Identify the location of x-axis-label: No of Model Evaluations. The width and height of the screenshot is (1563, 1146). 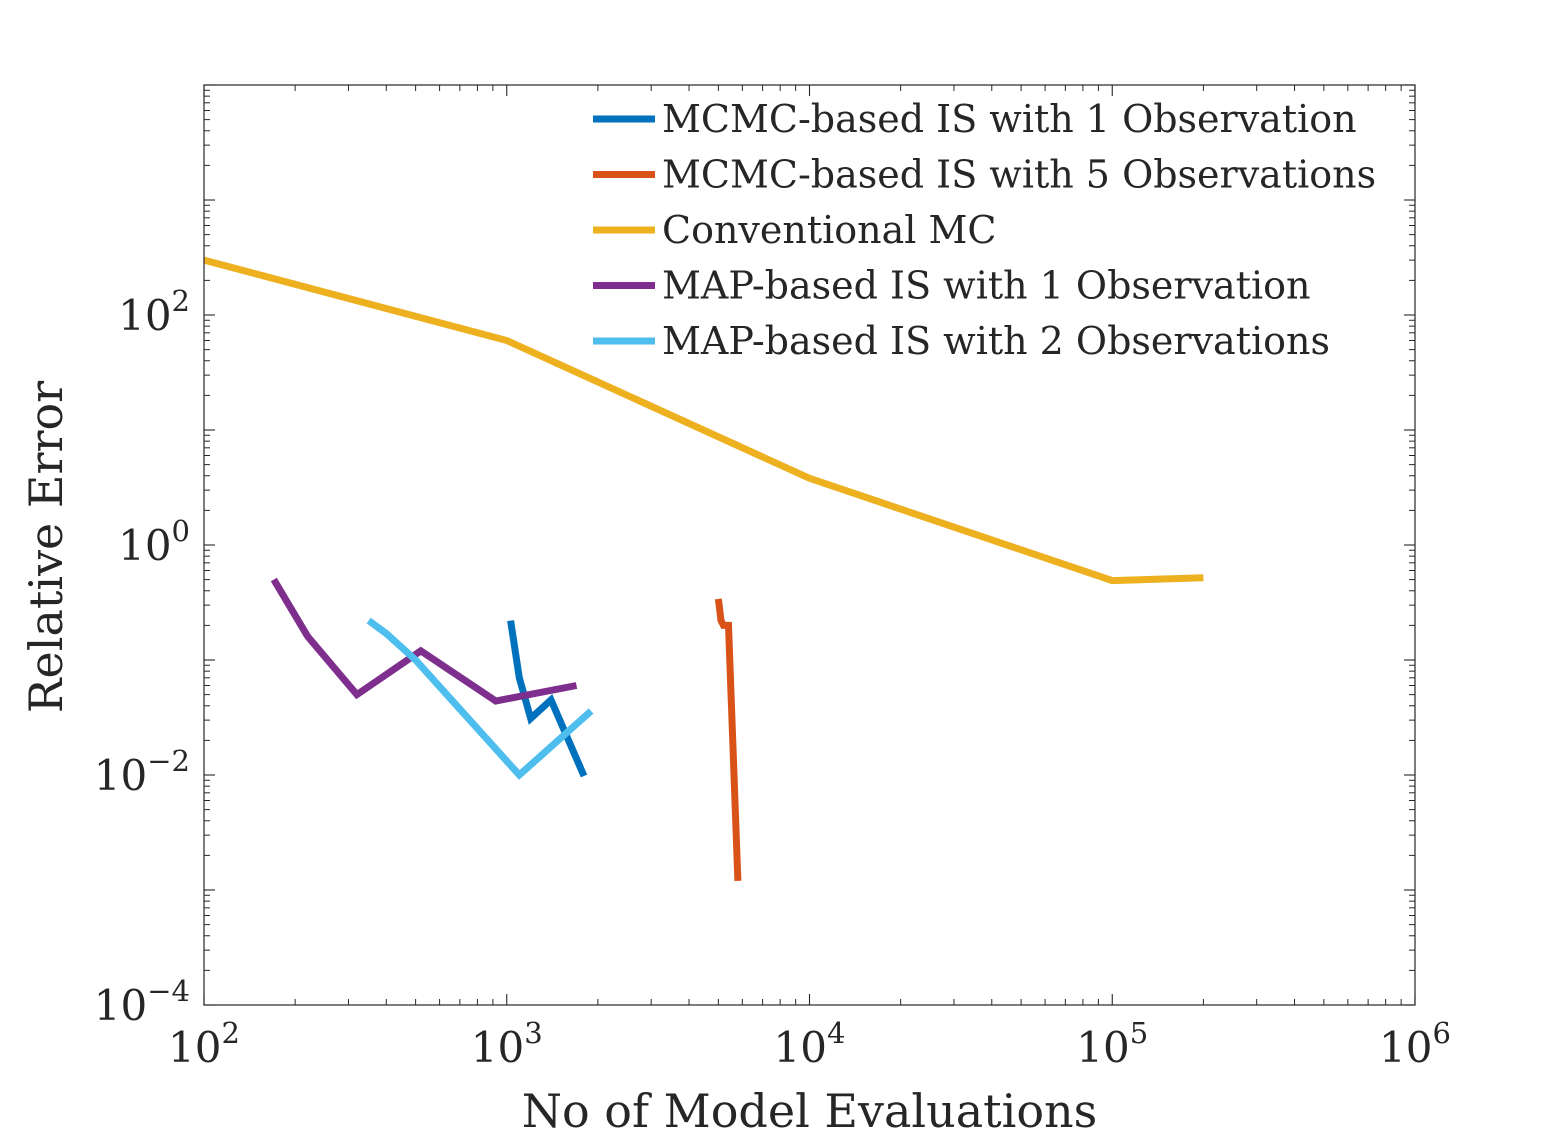
(810, 1111).